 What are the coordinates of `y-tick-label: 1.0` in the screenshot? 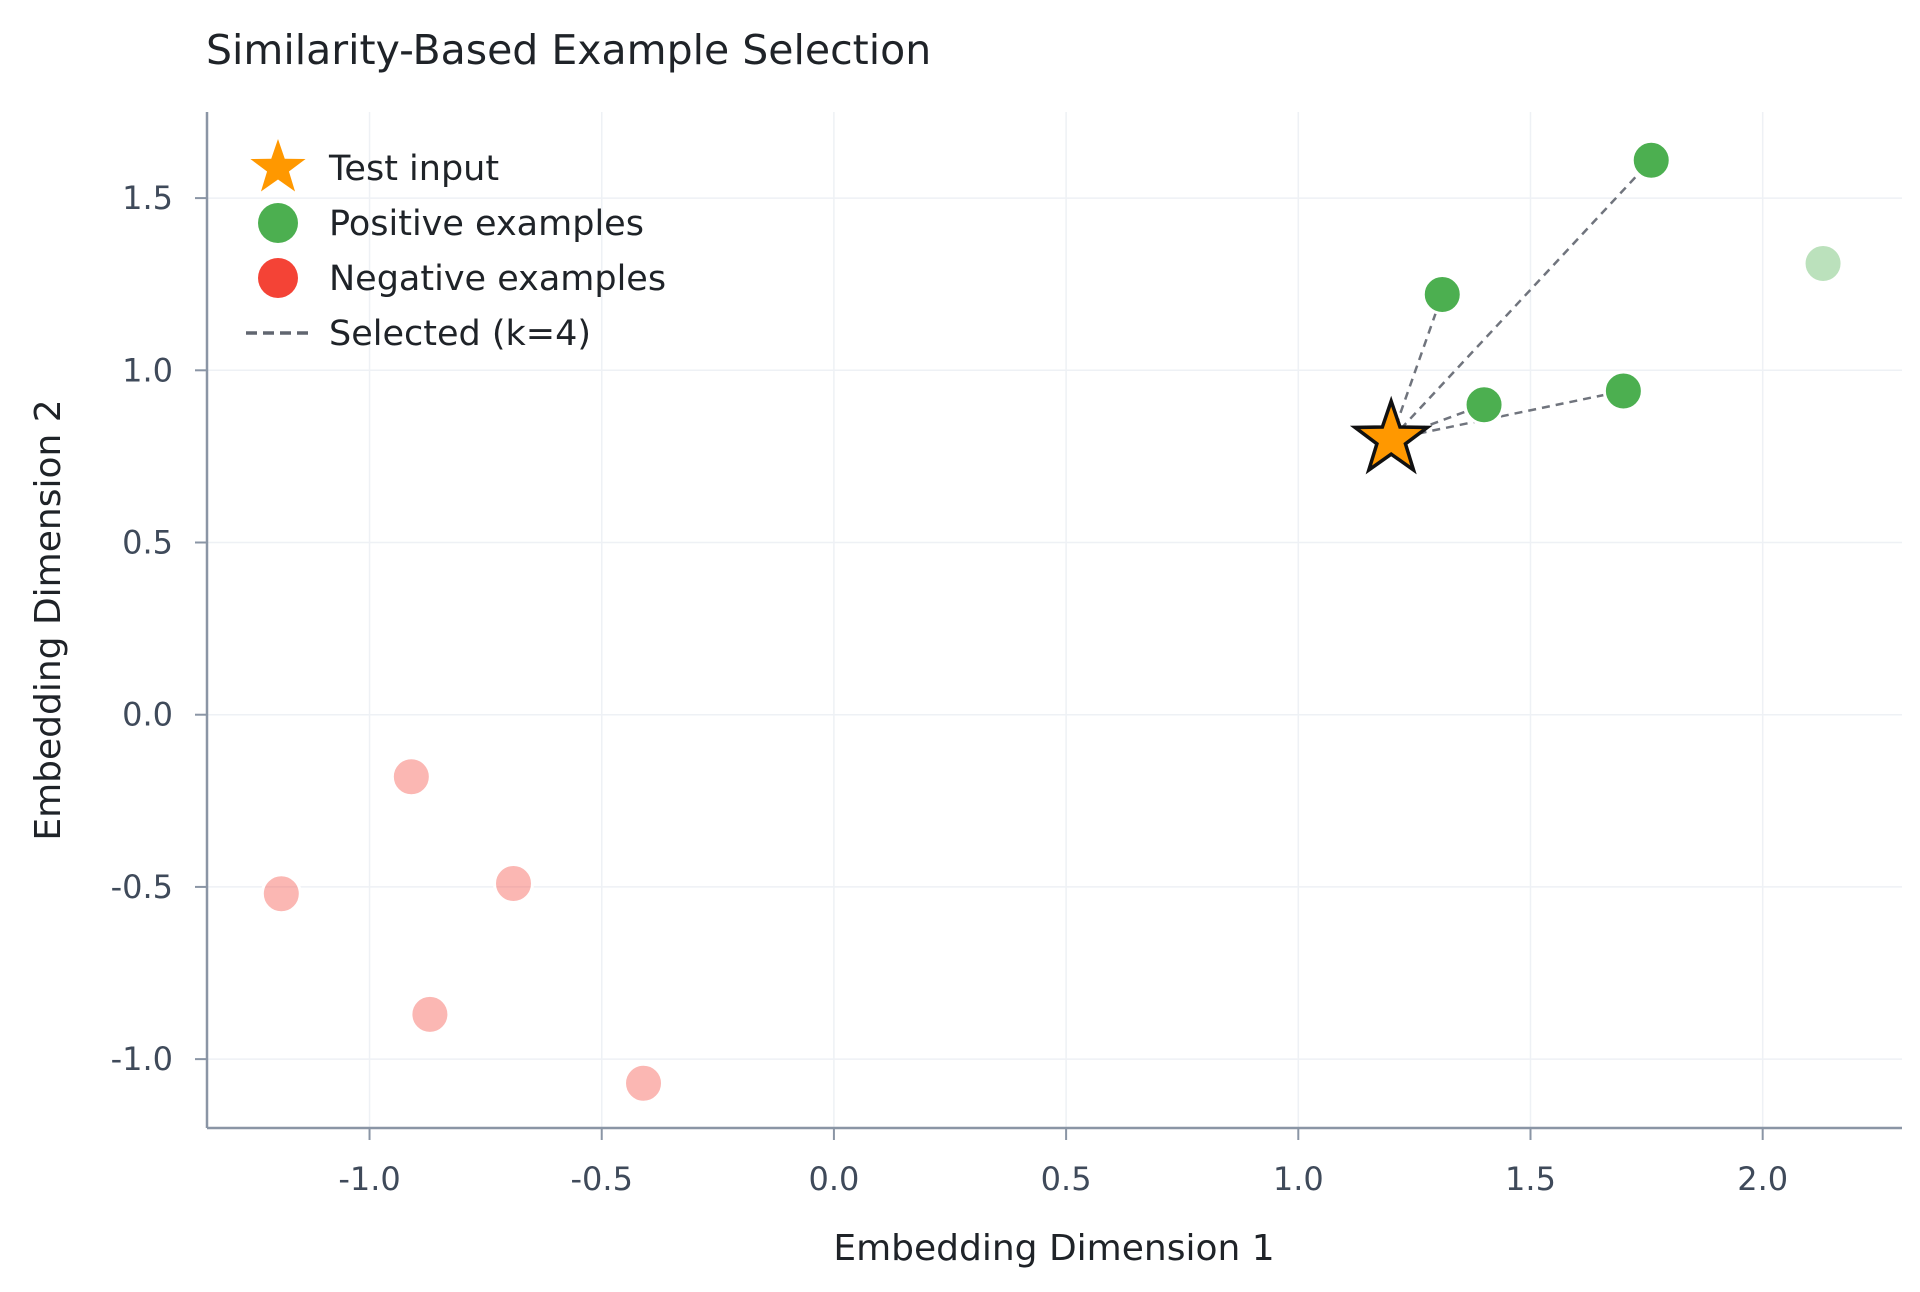 It's located at (147, 370).